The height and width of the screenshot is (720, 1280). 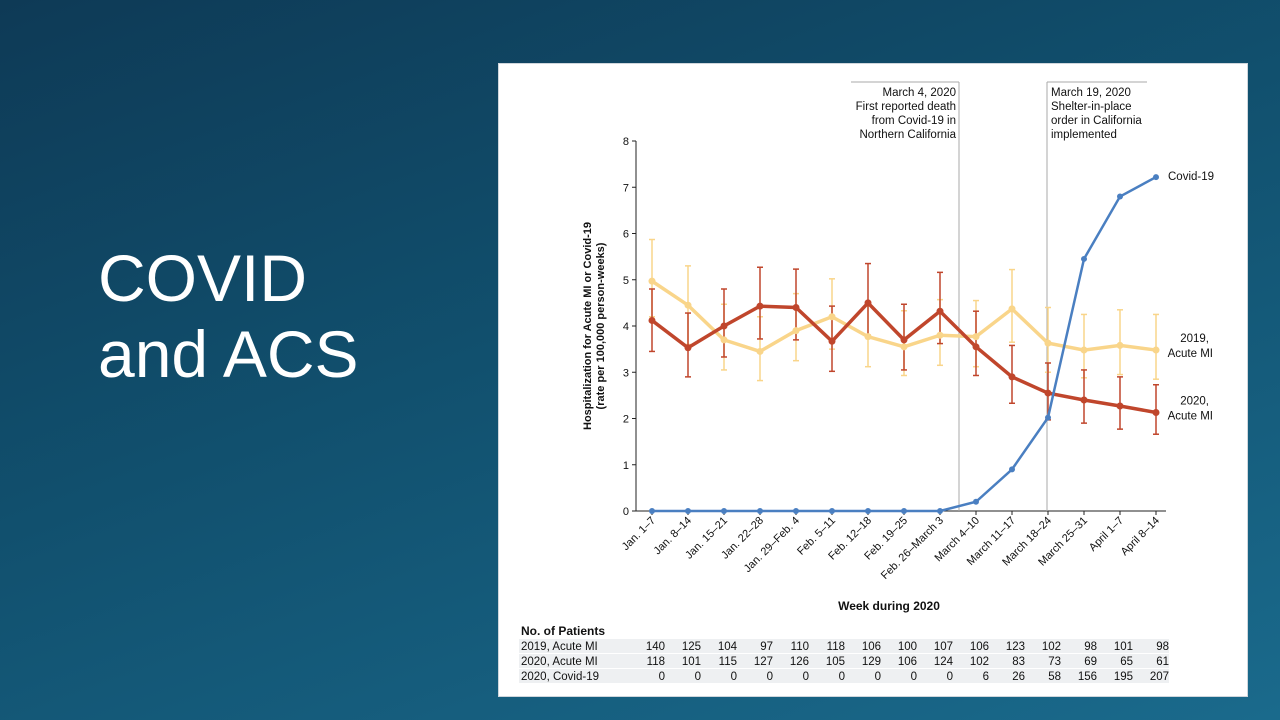 I want to click on table-cell: 115, so click(x=728, y=662).